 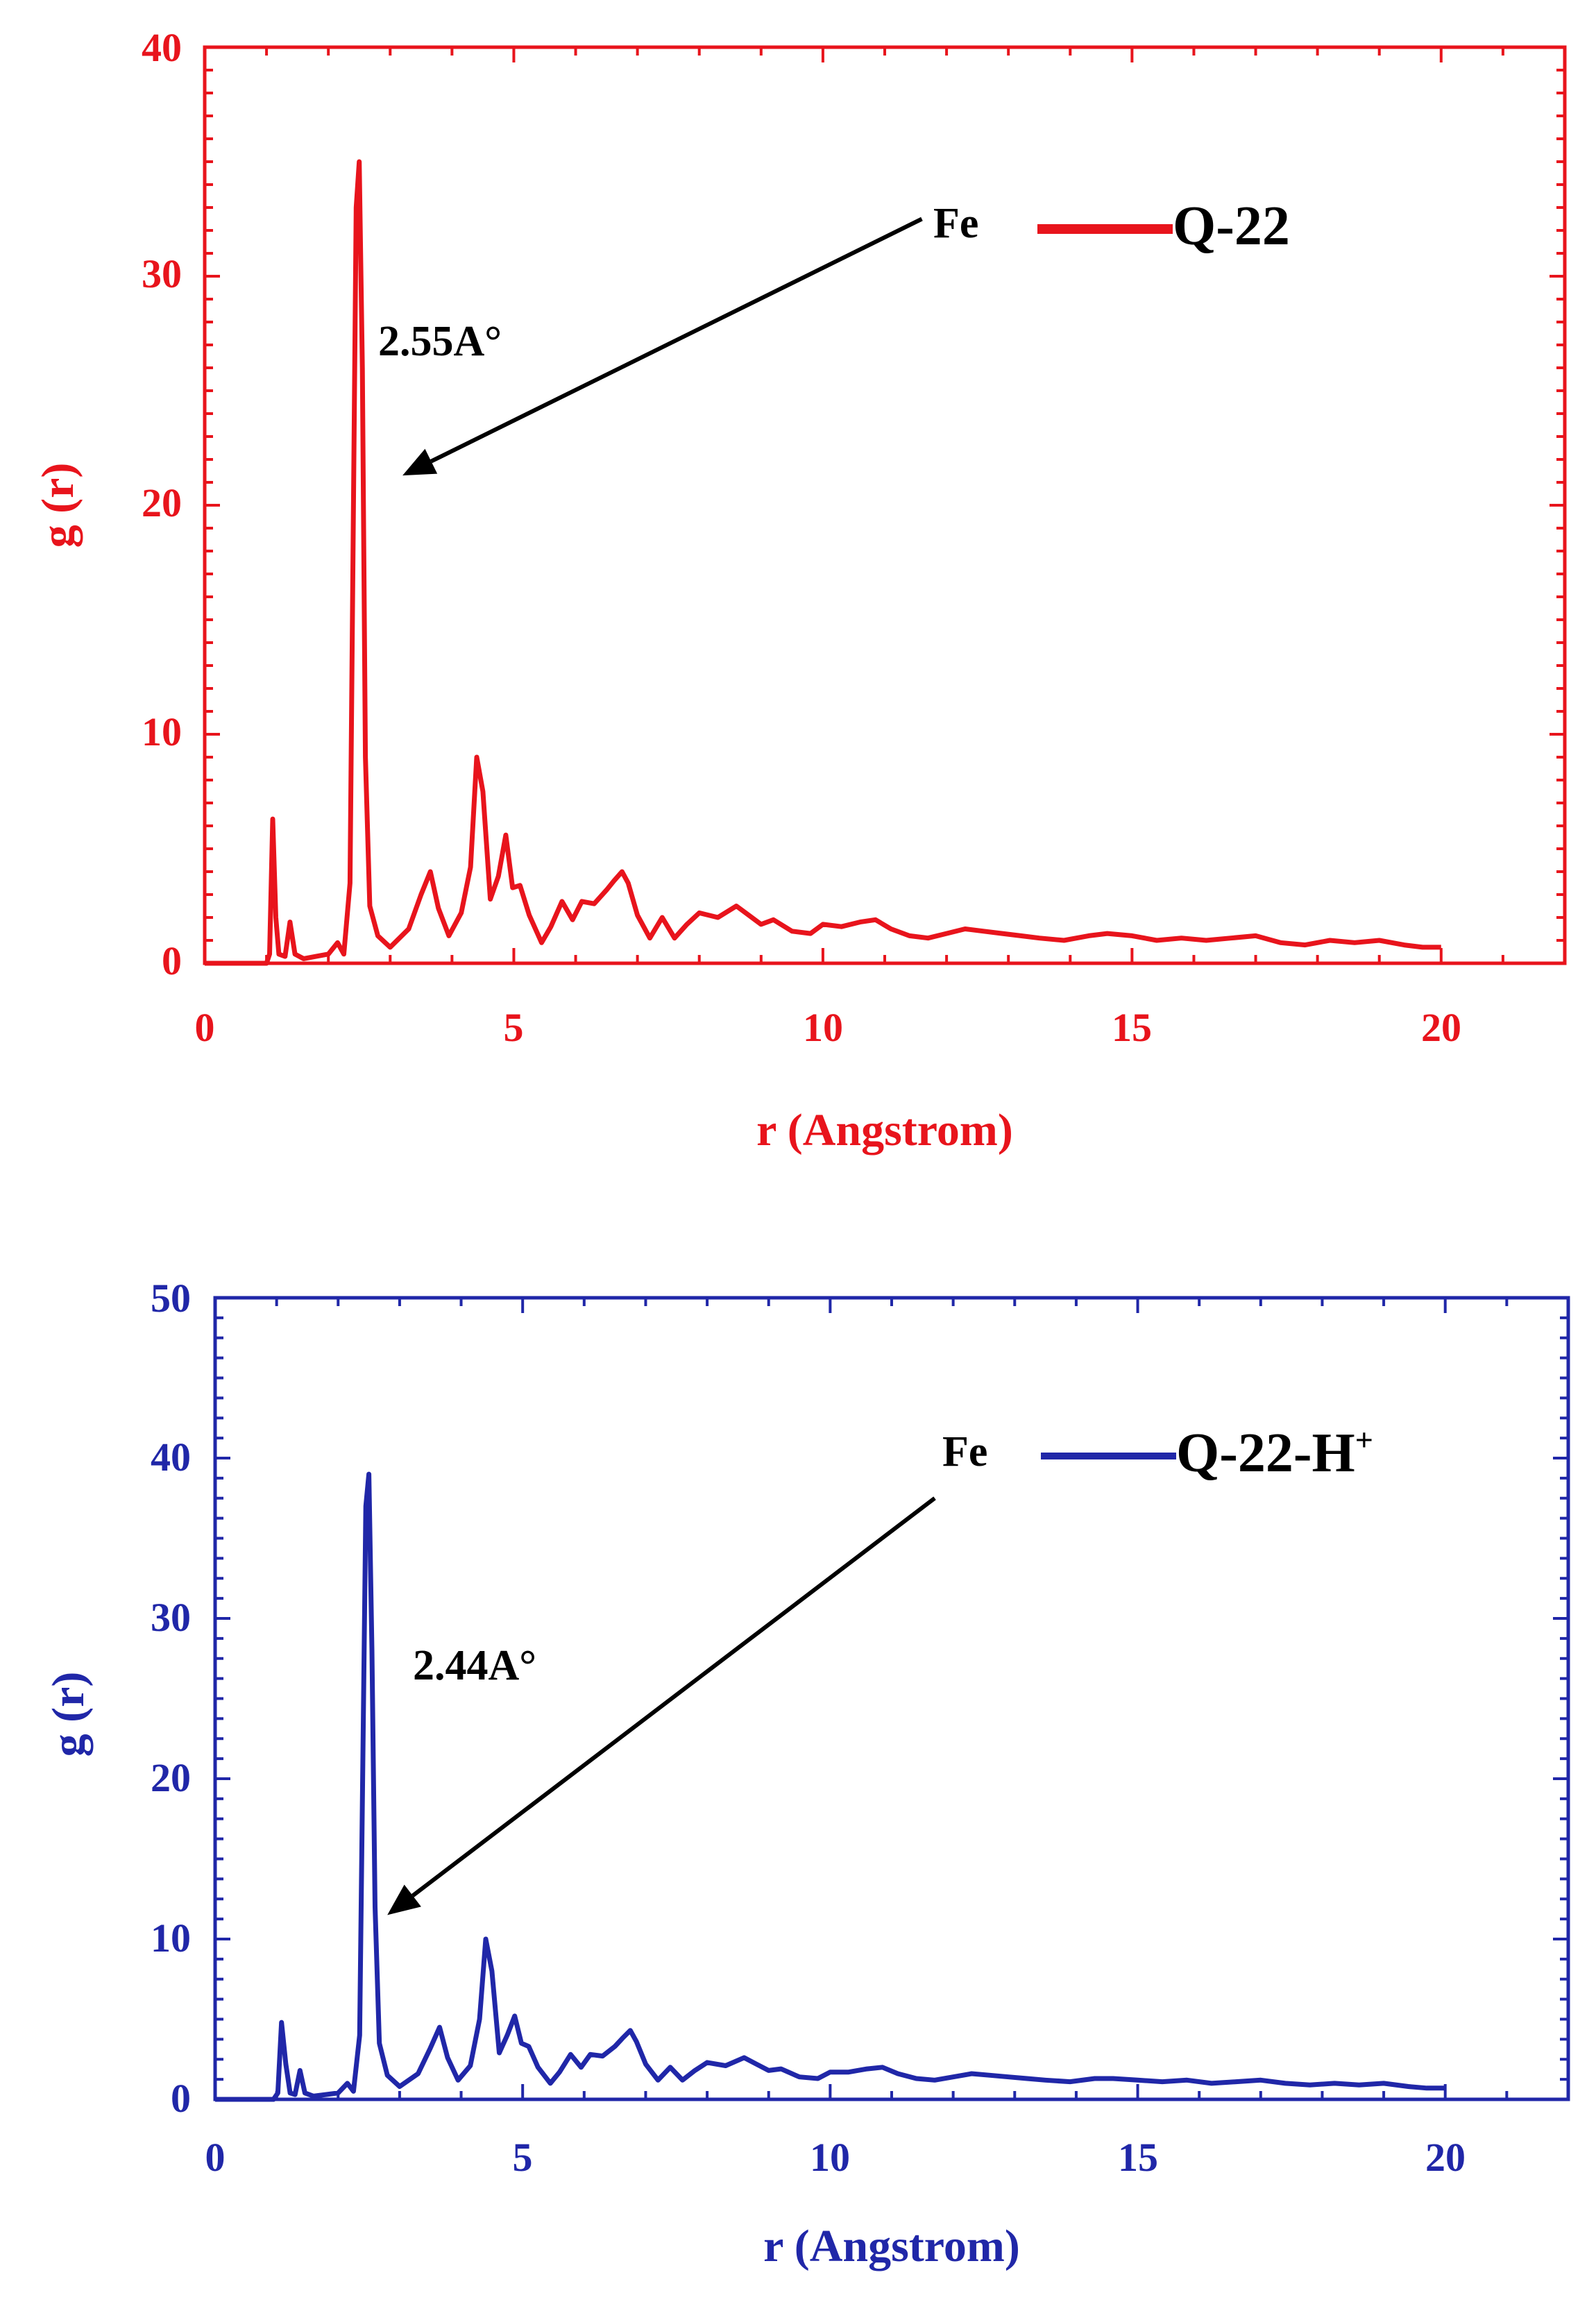 I want to click on y-tick-label: 50, so click(x=171, y=1299).